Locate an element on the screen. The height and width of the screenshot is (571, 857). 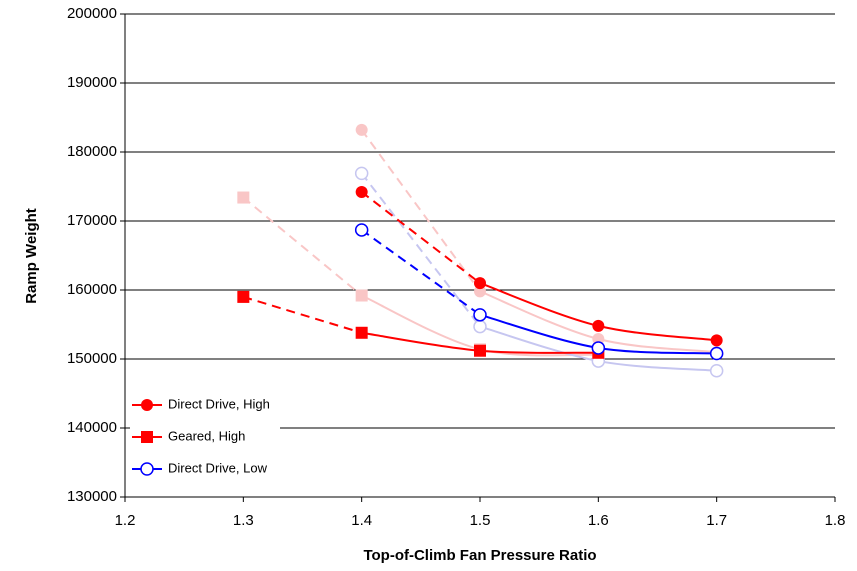
x-axis-label: Top-of-Climb Fan Pressure Ratio is located at coordinates (479, 555).